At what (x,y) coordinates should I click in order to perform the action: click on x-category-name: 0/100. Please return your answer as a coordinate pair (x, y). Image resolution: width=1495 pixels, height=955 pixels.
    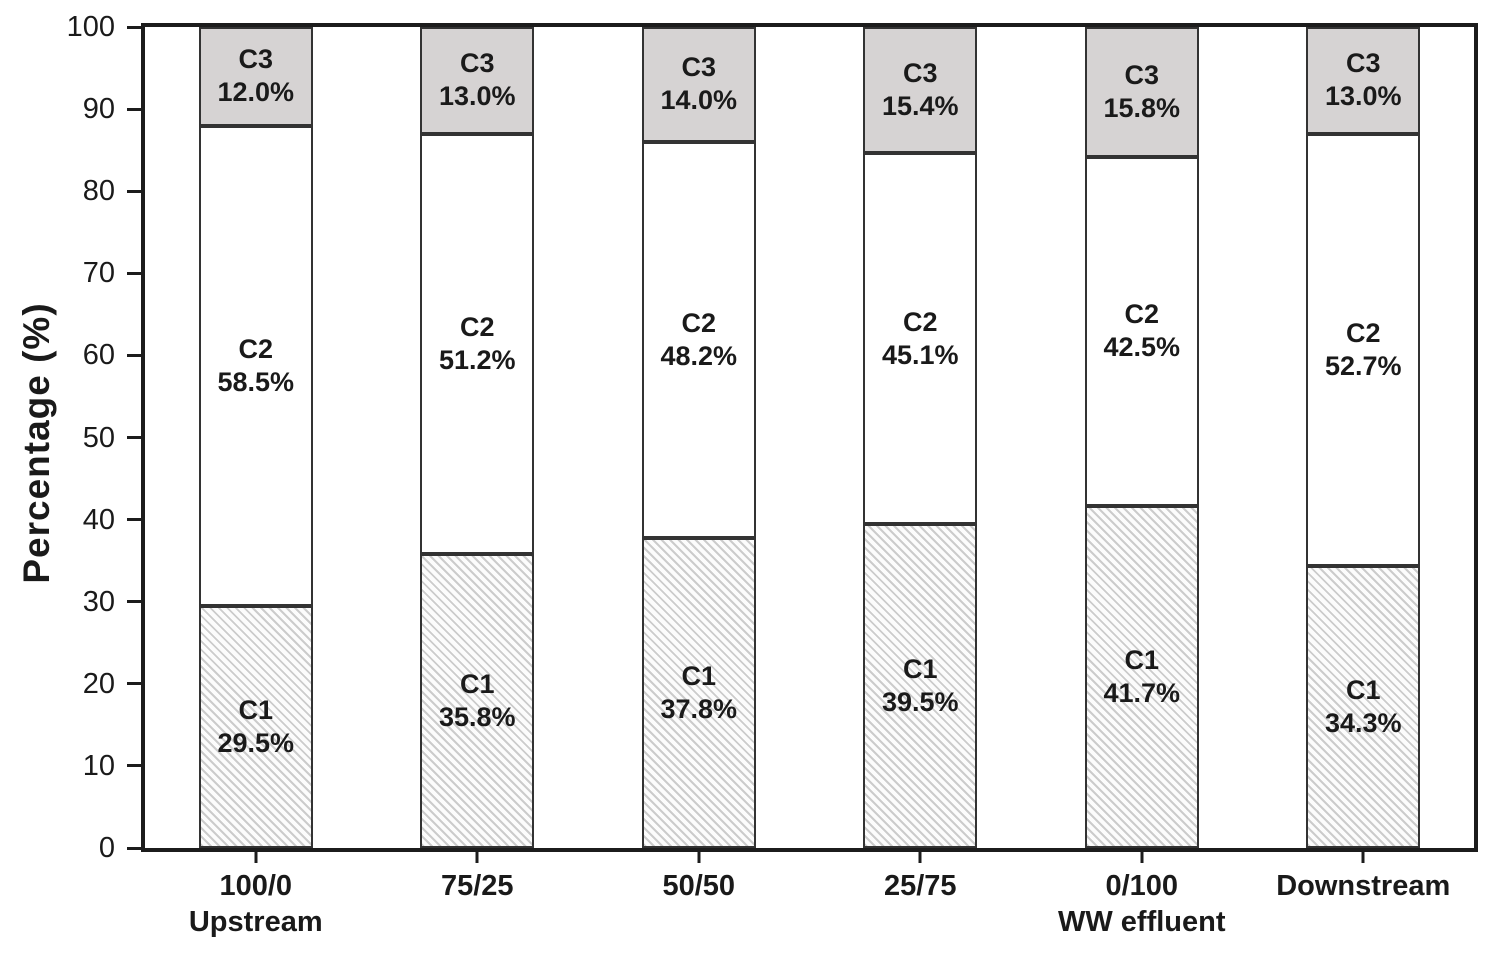
    Looking at the image, I should click on (1142, 886).